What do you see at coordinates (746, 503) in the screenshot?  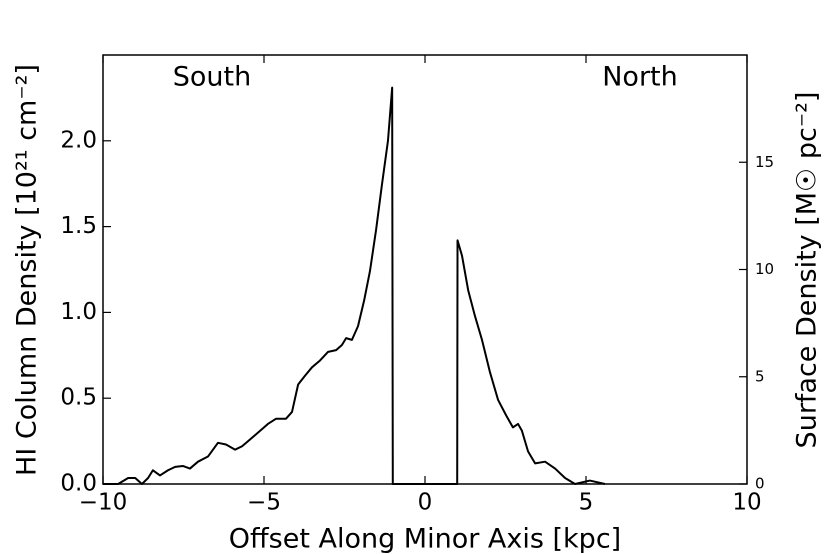 I see `x-tick-label: 10` at bounding box center [746, 503].